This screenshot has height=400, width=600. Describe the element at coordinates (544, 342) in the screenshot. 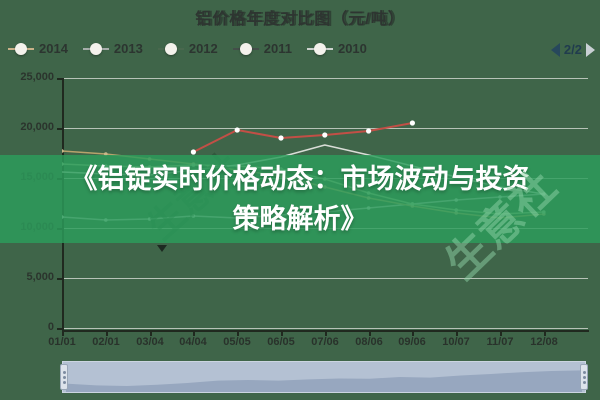

I see `x-tick-label: 12/08` at that location.